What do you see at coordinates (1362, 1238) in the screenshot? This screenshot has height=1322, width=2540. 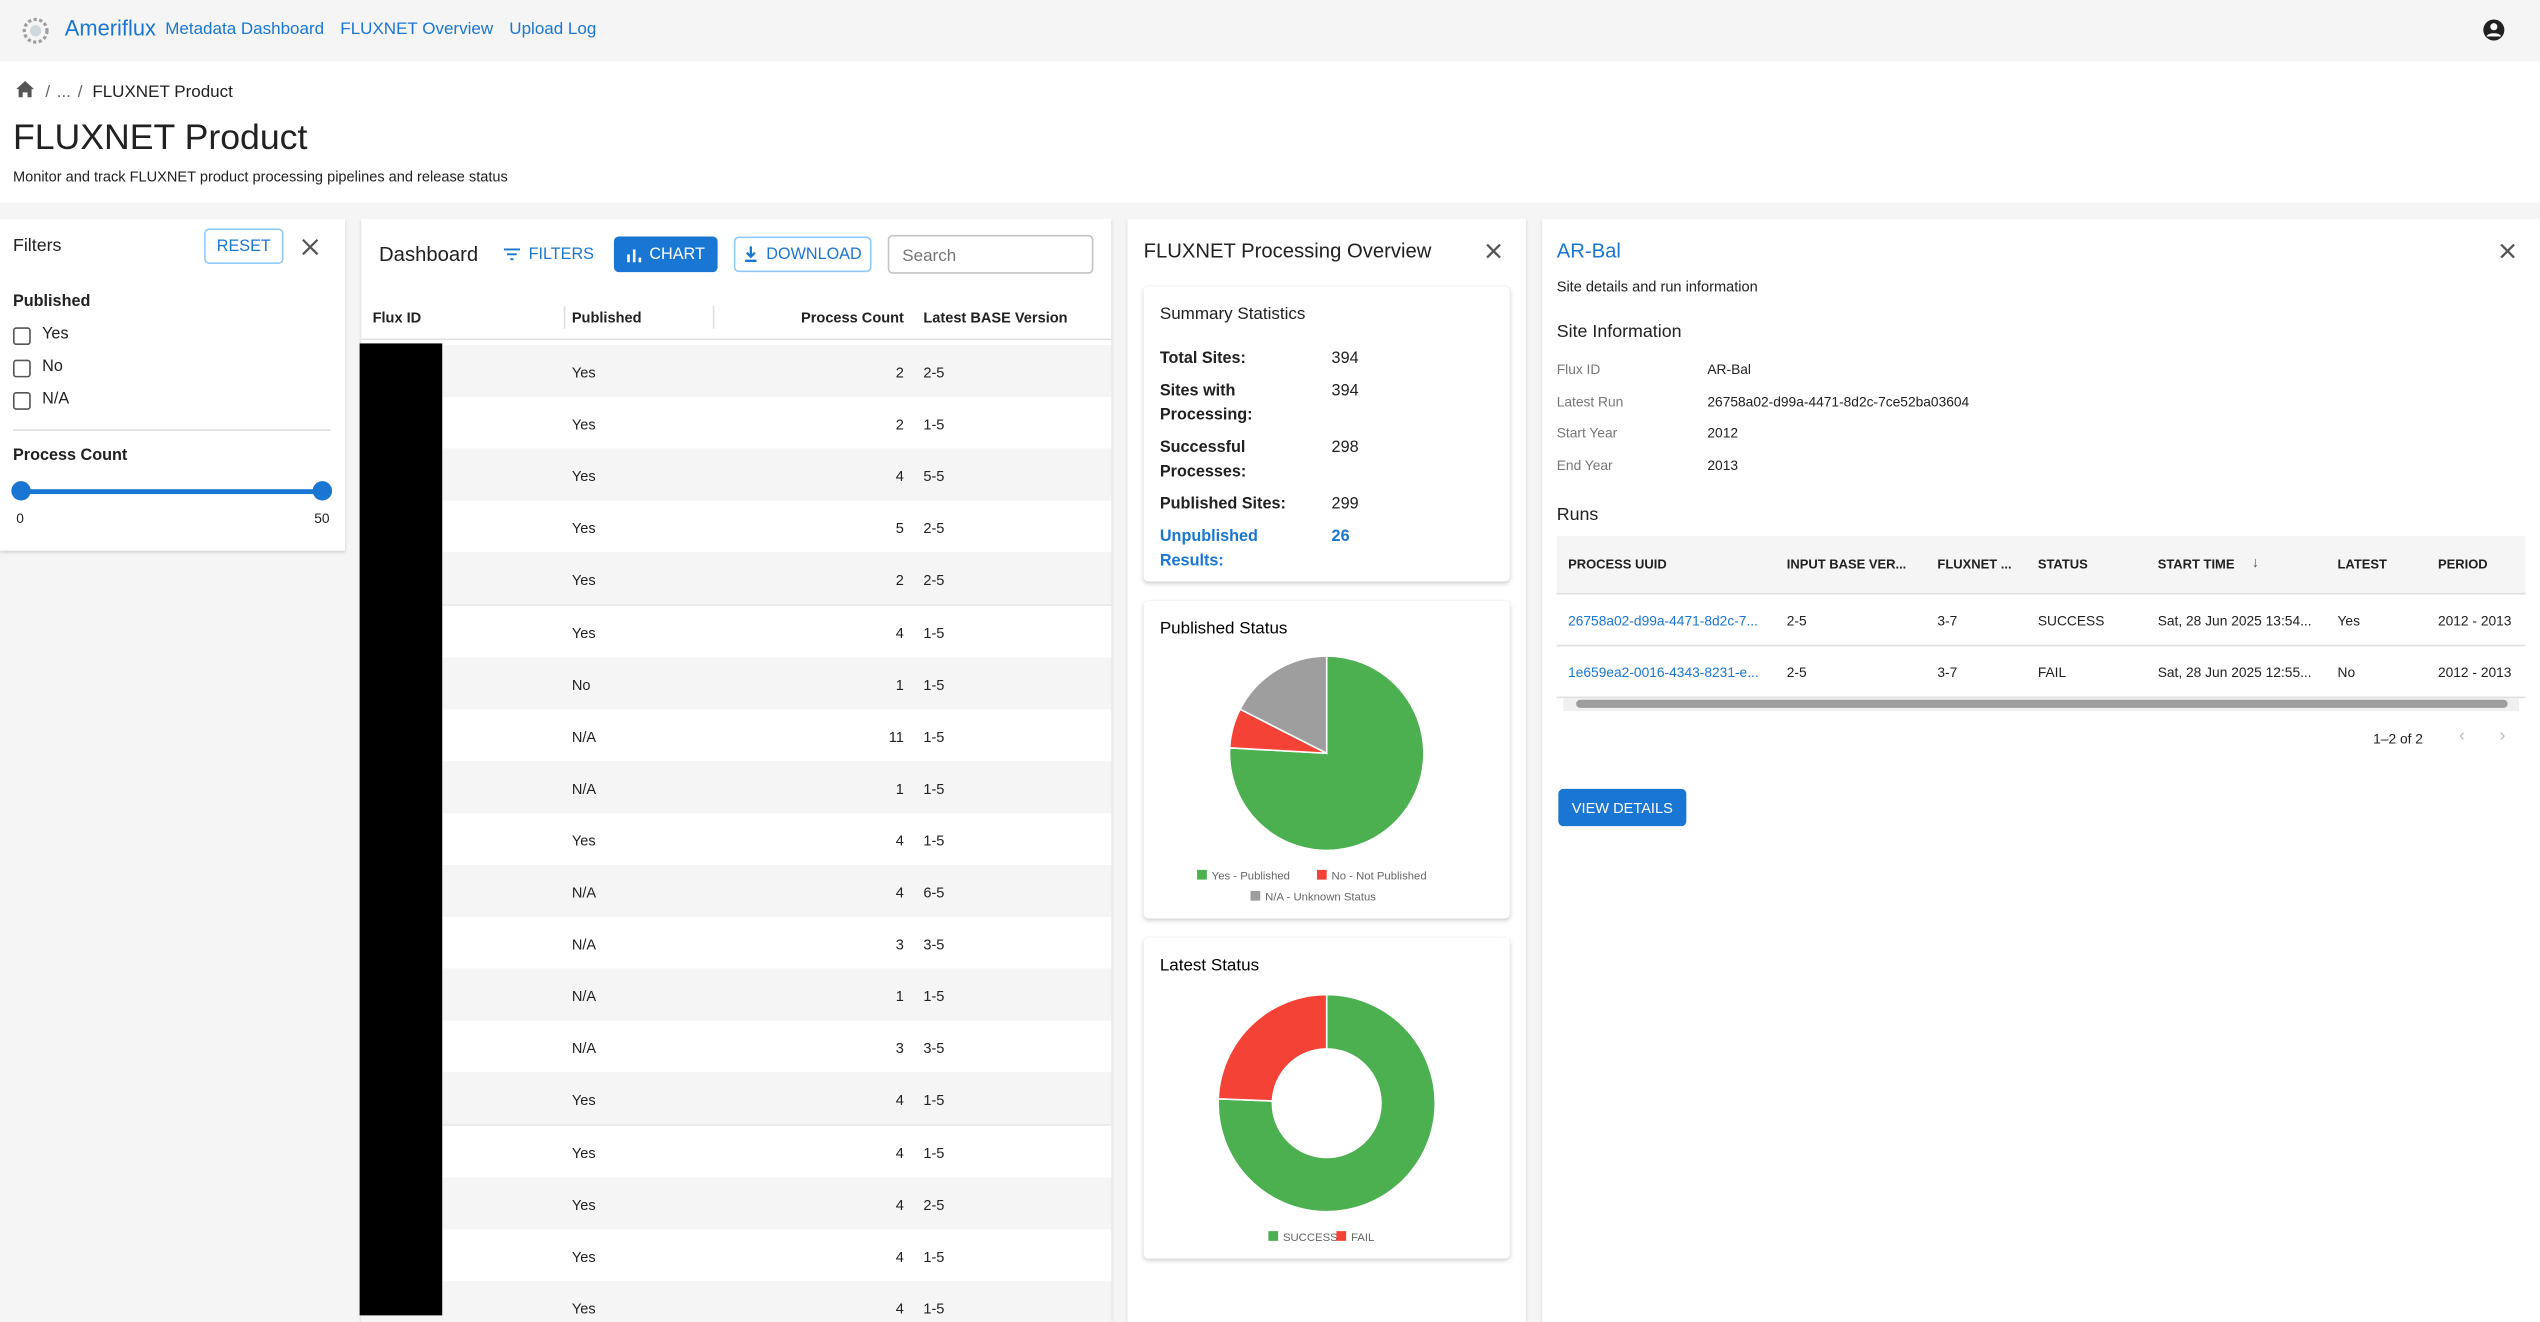 I see `legend-label: FAIL` at bounding box center [1362, 1238].